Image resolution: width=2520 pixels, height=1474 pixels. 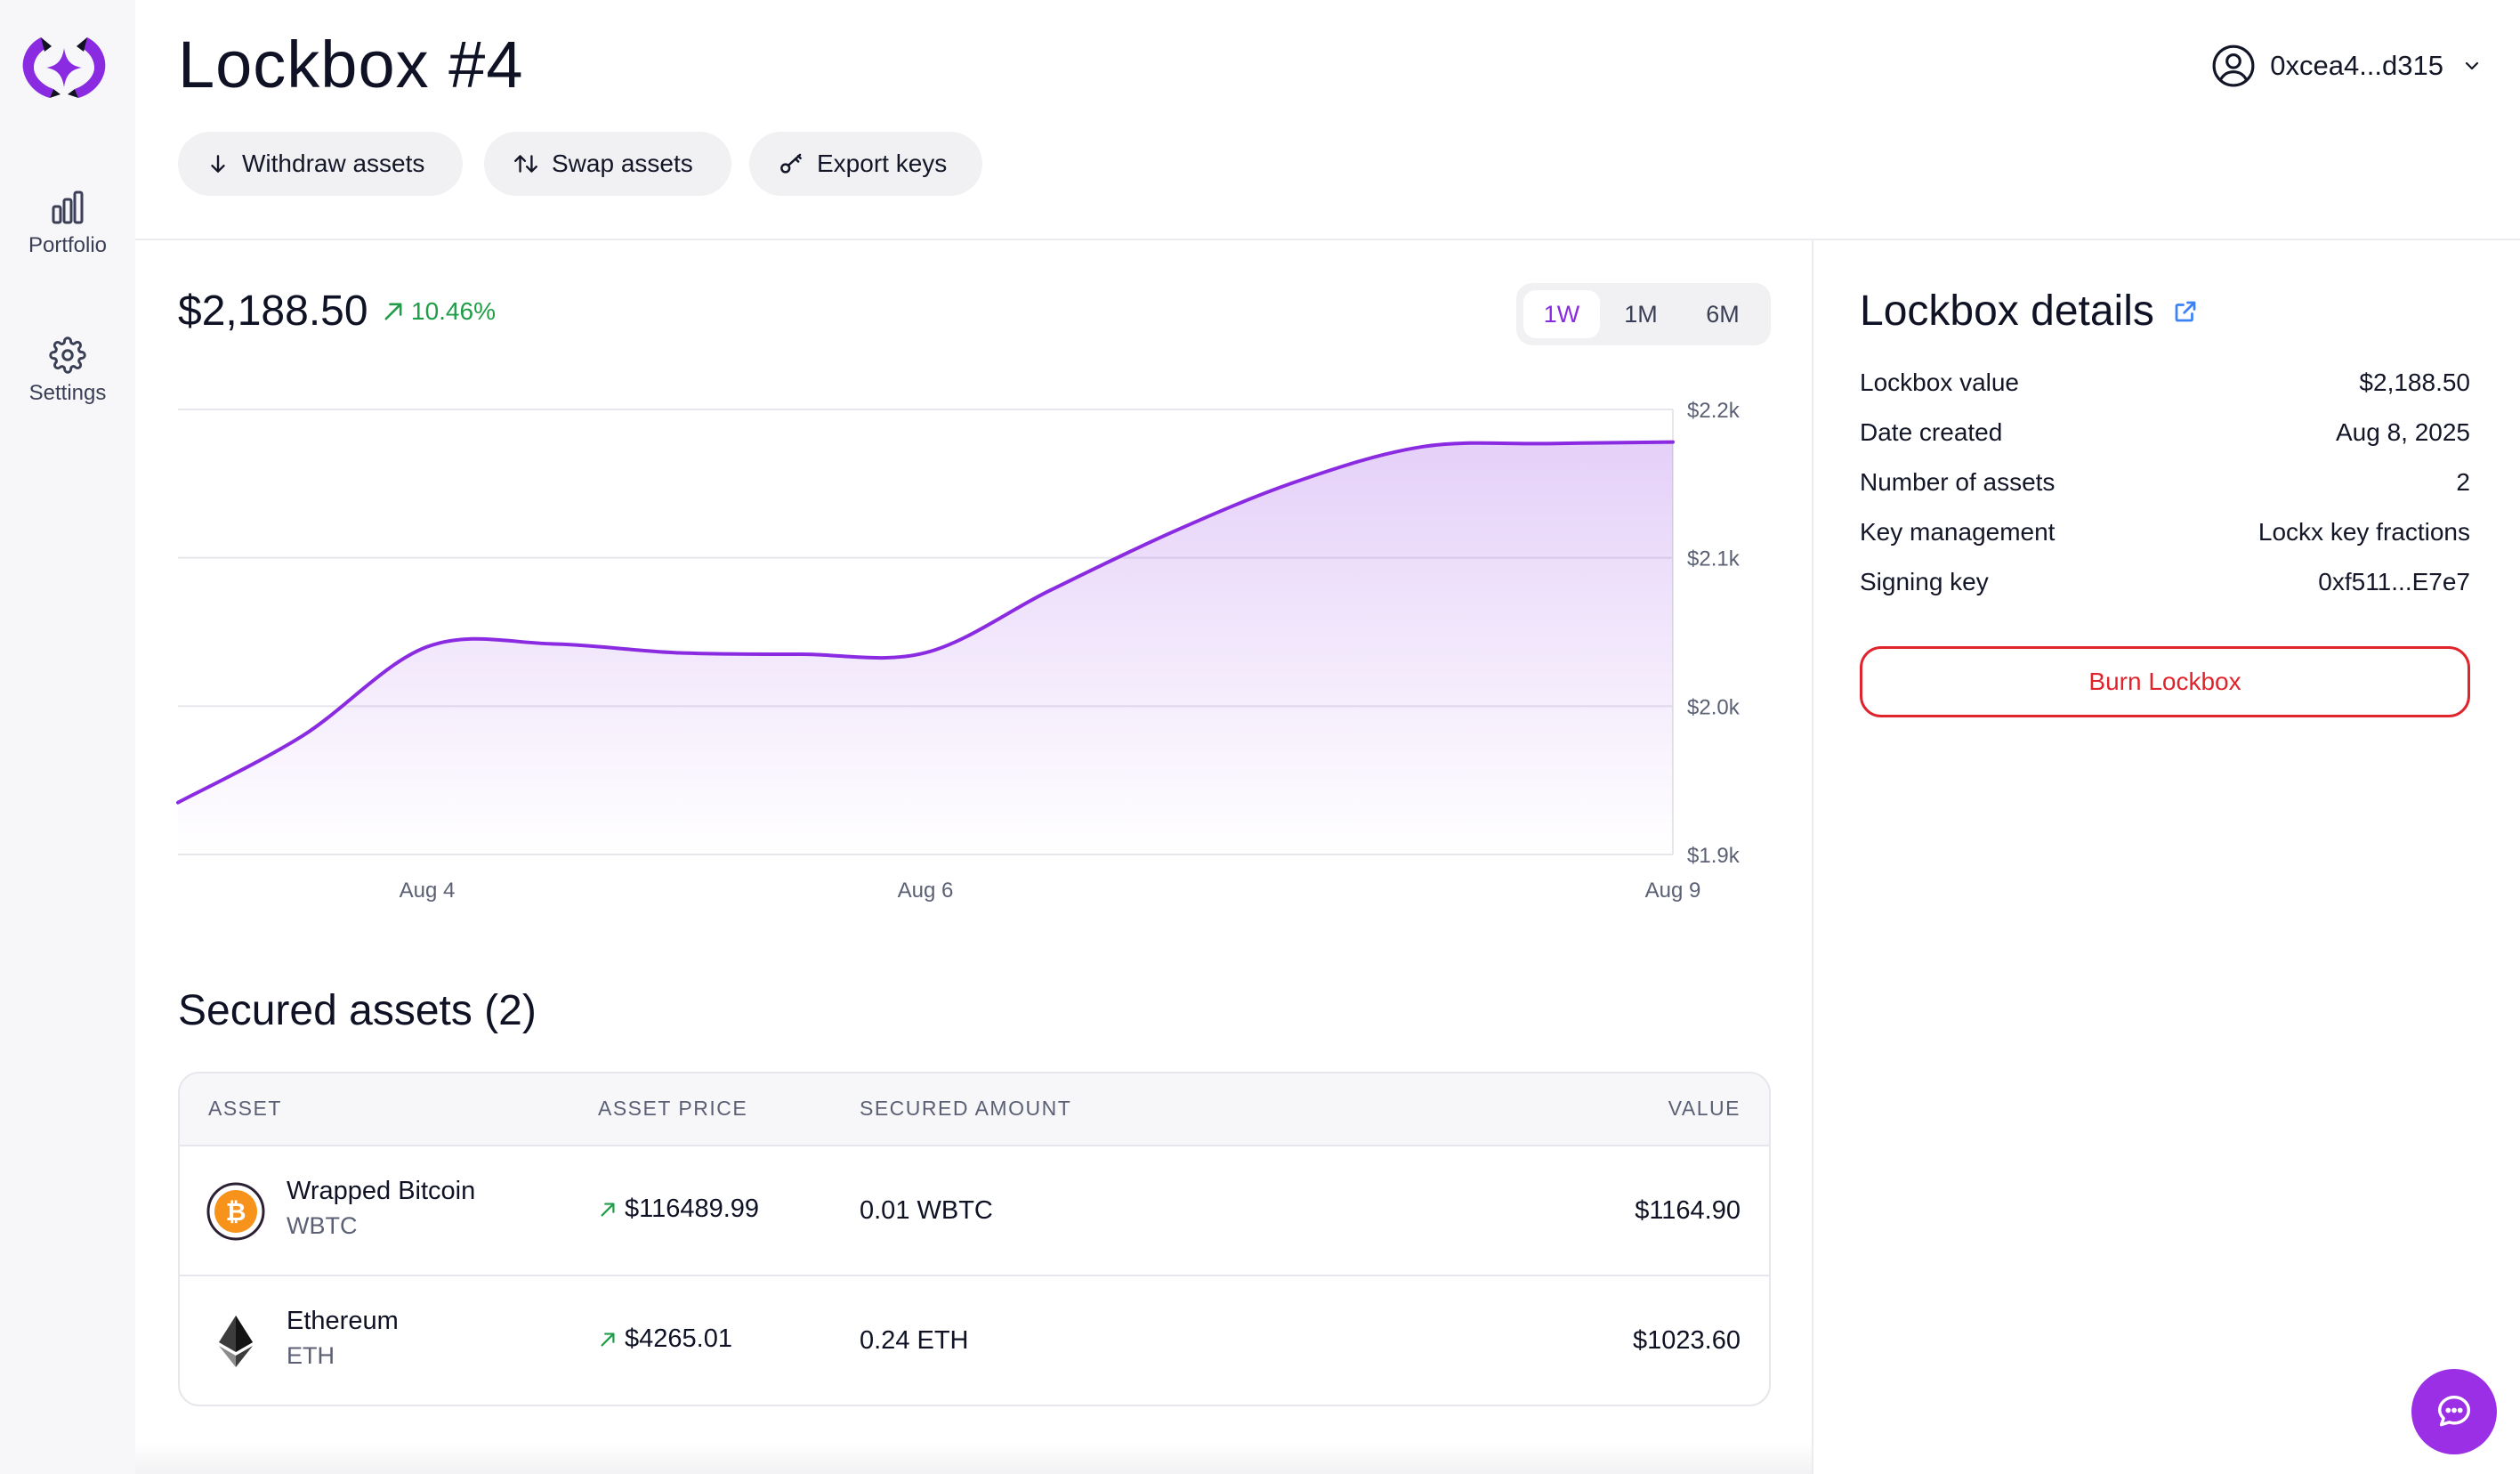 What do you see at coordinates (692, 1209) in the screenshot?
I see `asset-price-value: $116489.99` at bounding box center [692, 1209].